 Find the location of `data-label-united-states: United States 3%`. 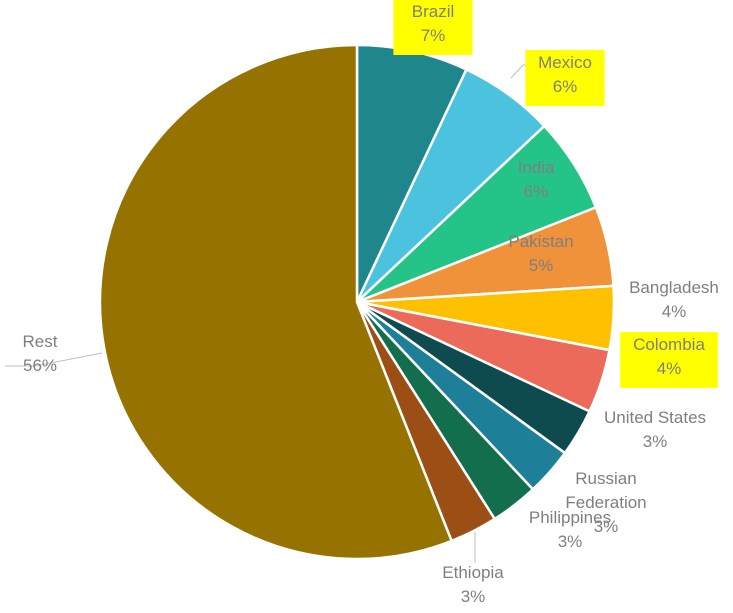

data-label-united-states: United States 3% is located at coordinates (655, 429).